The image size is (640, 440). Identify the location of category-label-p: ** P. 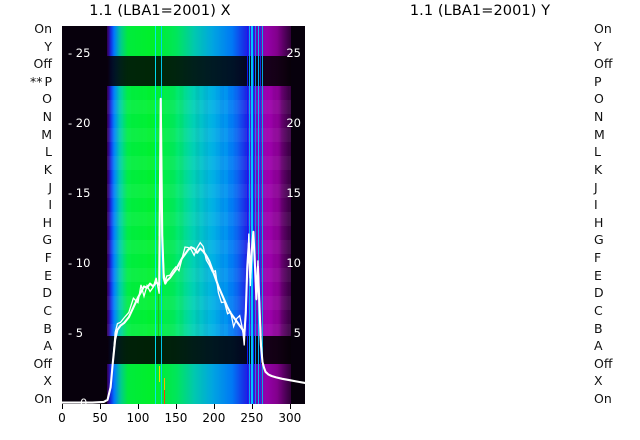
(40, 81).